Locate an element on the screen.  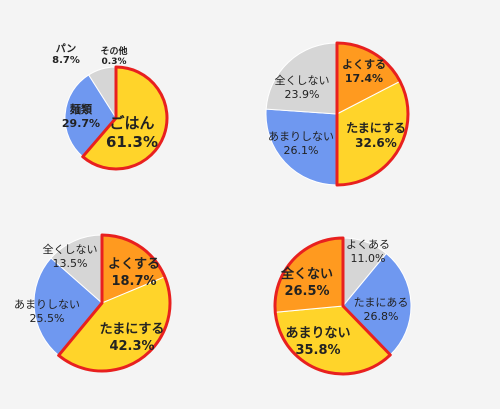
pie-3-slice-3-value: 25.5% is located at coordinates (47, 318).